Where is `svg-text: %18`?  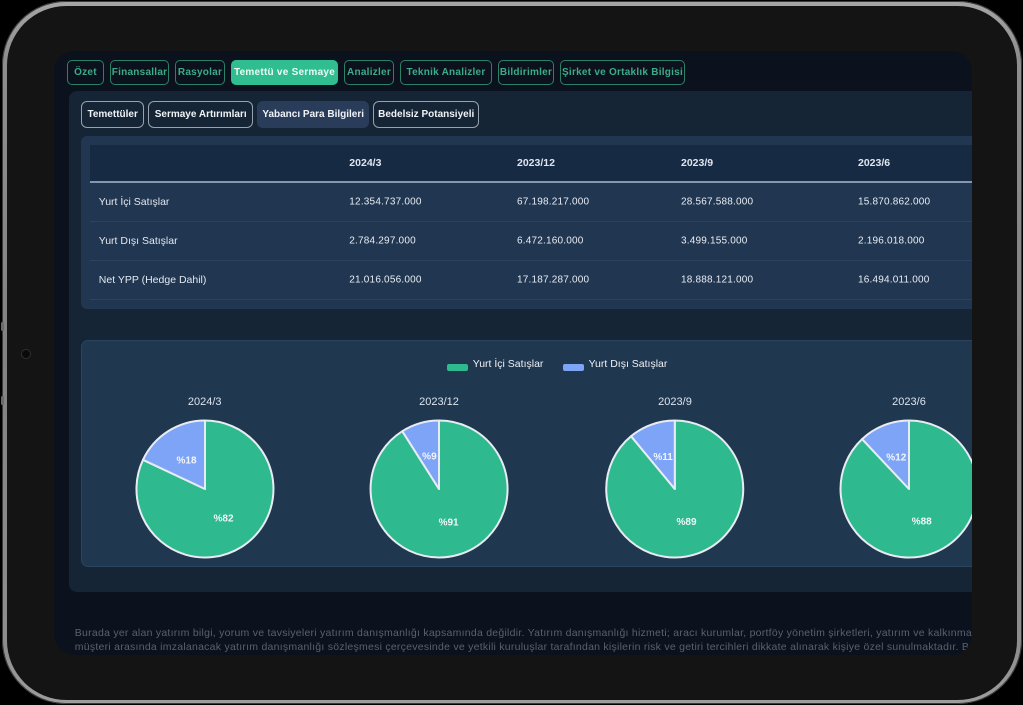
svg-text: %18 is located at coordinates (186, 460).